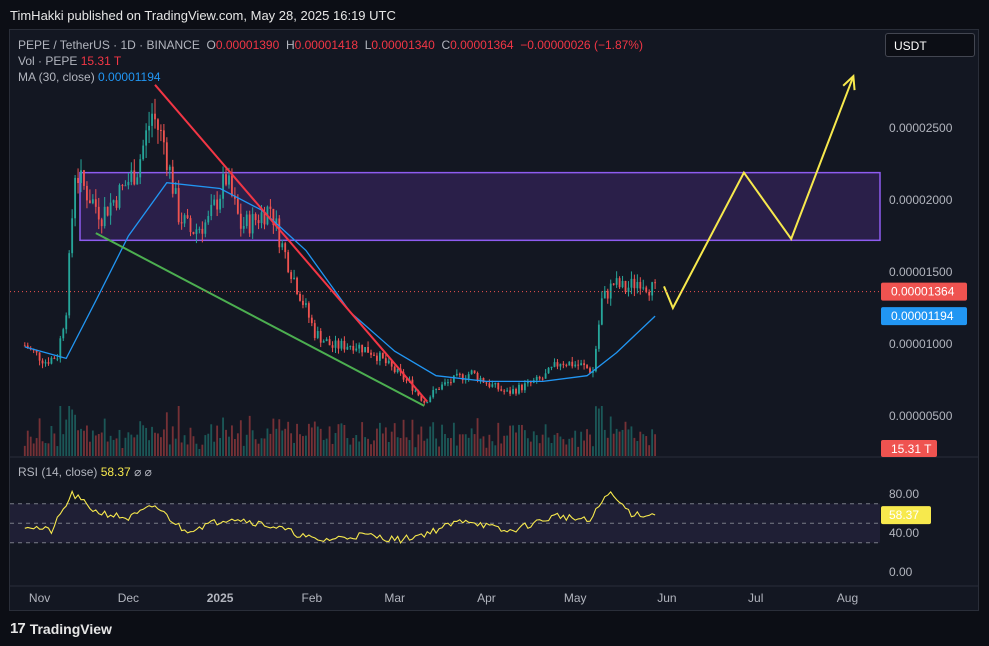 This screenshot has height=646, width=989. Describe the element at coordinates (56, 77) in the screenshot. I see `ma-label: MA (30, close)` at that location.